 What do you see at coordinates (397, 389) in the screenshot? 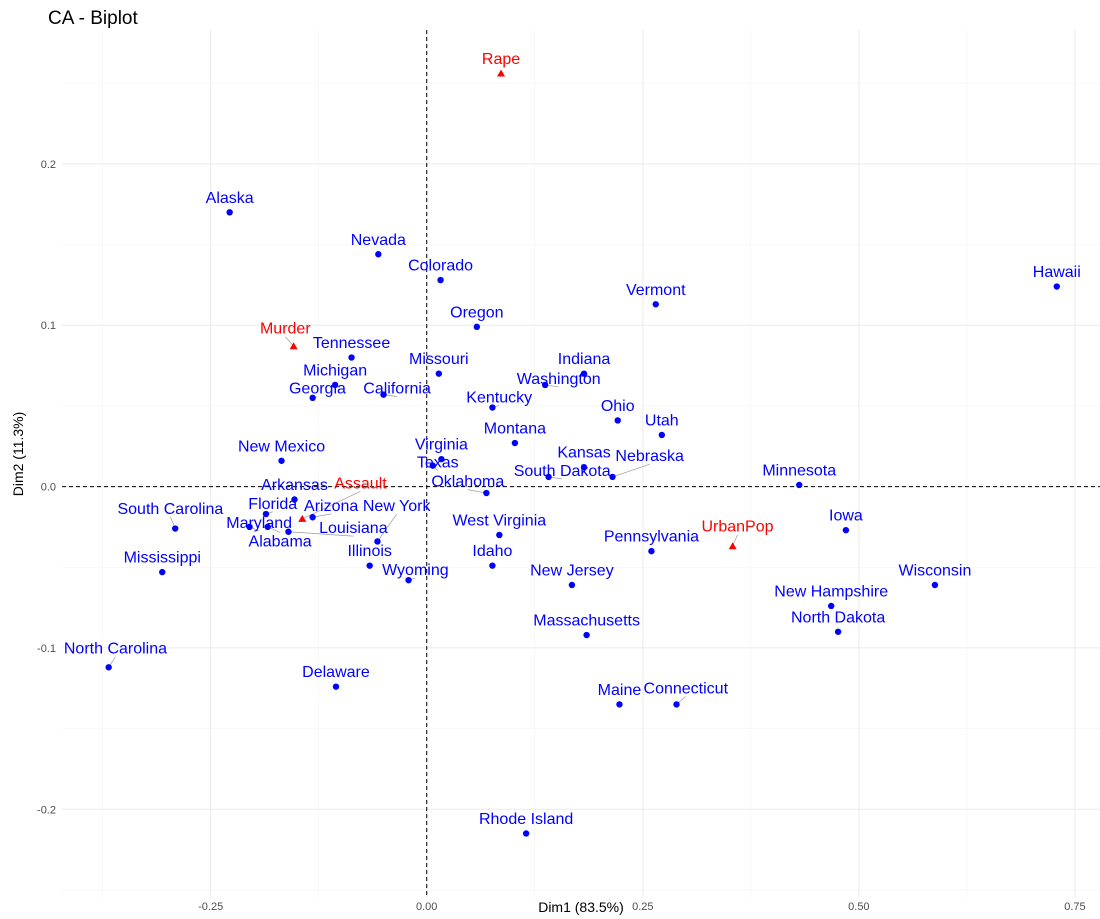
I see `row-point-label: California` at bounding box center [397, 389].